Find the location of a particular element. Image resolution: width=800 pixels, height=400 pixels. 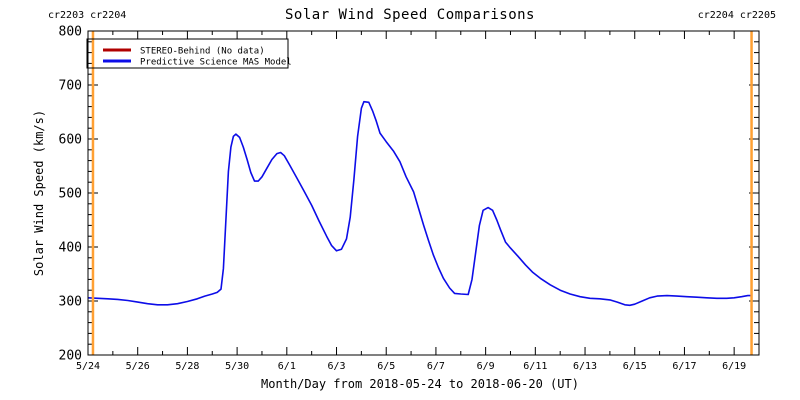

x-tick-label: 6/5 is located at coordinates (386, 366).